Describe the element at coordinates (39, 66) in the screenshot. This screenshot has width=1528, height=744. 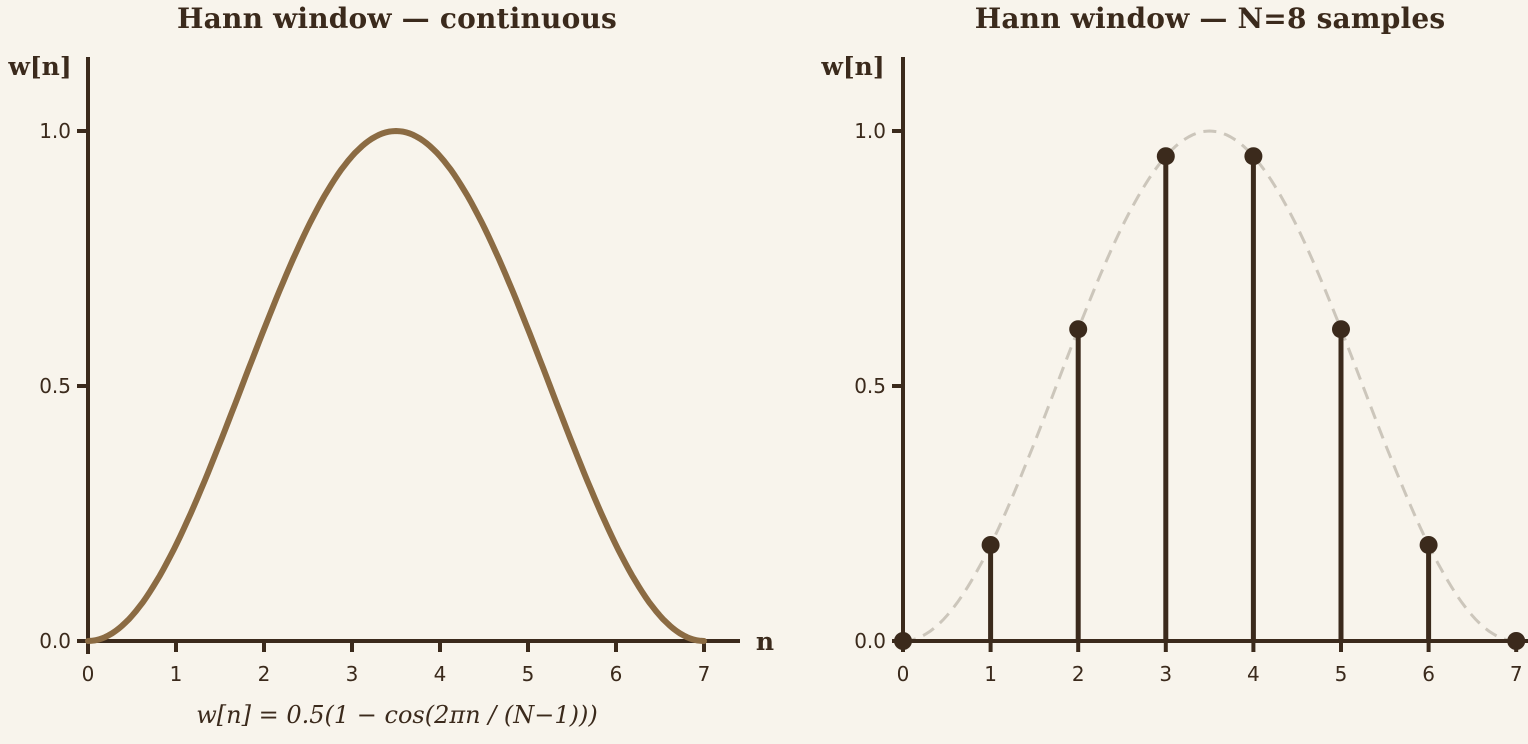
I see `continuous-chart-ylabel: w[n]` at that location.